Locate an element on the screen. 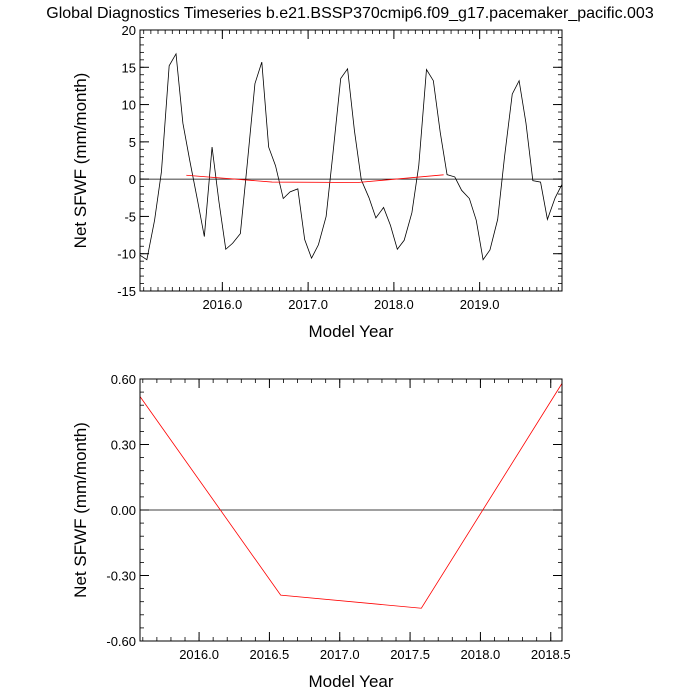 This screenshot has width=700, height=700. x-tick-label: 2016.5 is located at coordinates (270, 654).